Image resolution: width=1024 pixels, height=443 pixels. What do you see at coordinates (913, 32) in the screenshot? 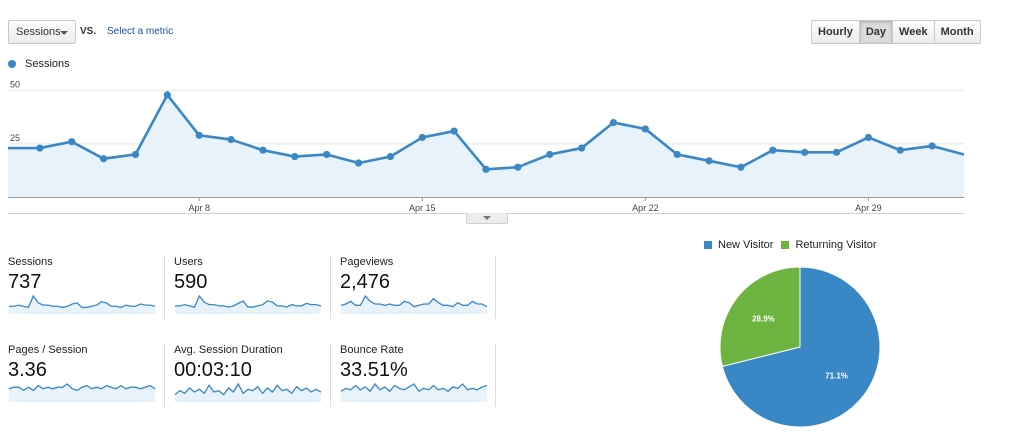
I see `week-button: Week` at bounding box center [913, 32].